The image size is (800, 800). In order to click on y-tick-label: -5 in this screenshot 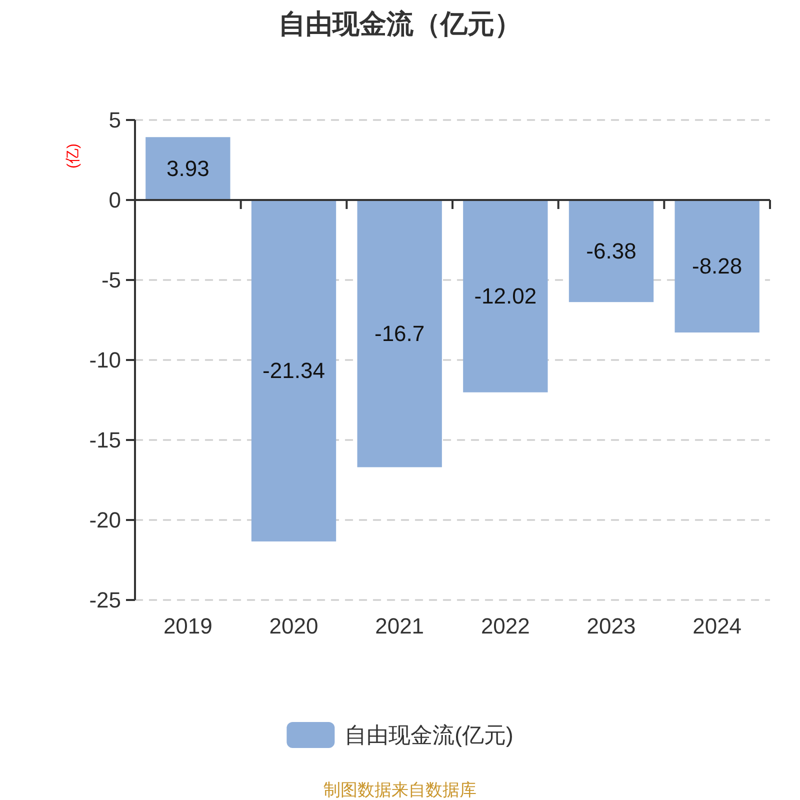, I will do `click(111, 280)`.